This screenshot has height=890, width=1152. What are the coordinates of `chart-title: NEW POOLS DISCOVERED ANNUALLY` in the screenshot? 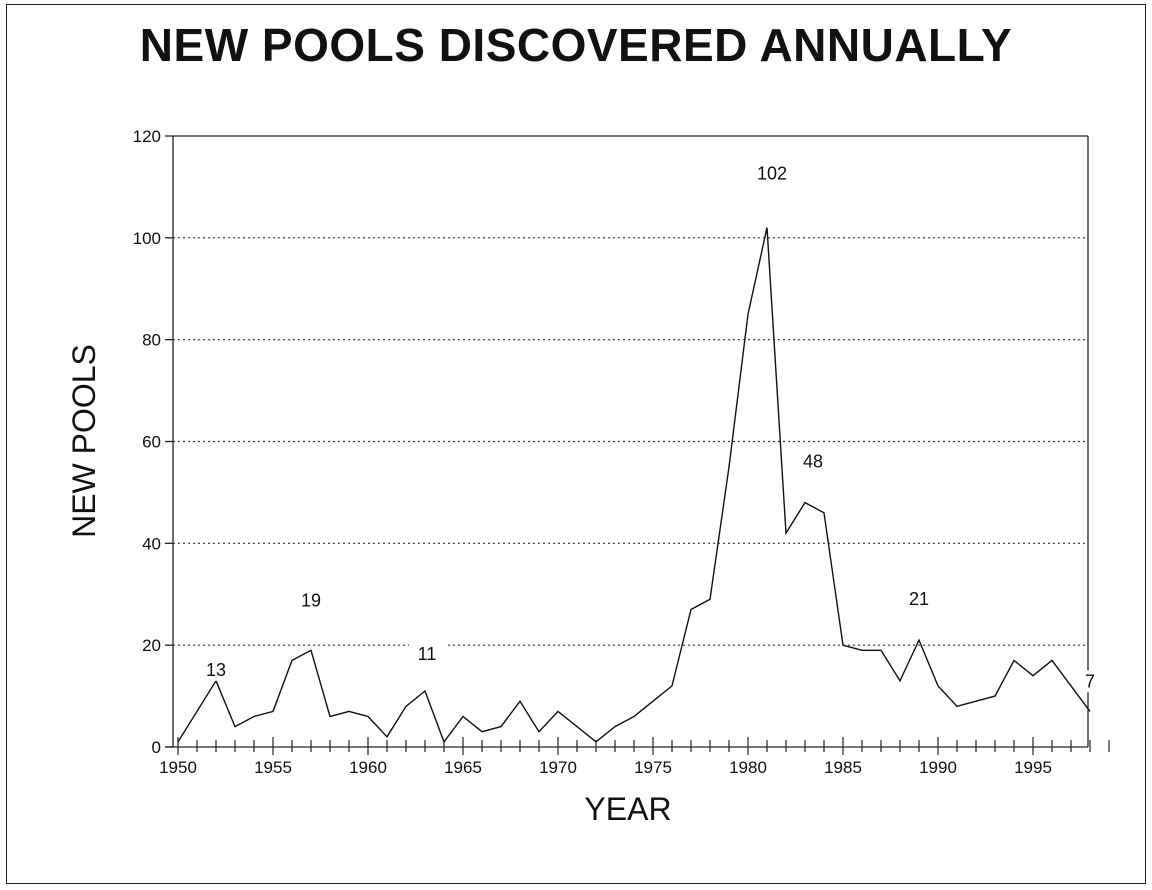 It's located at (576, 45).